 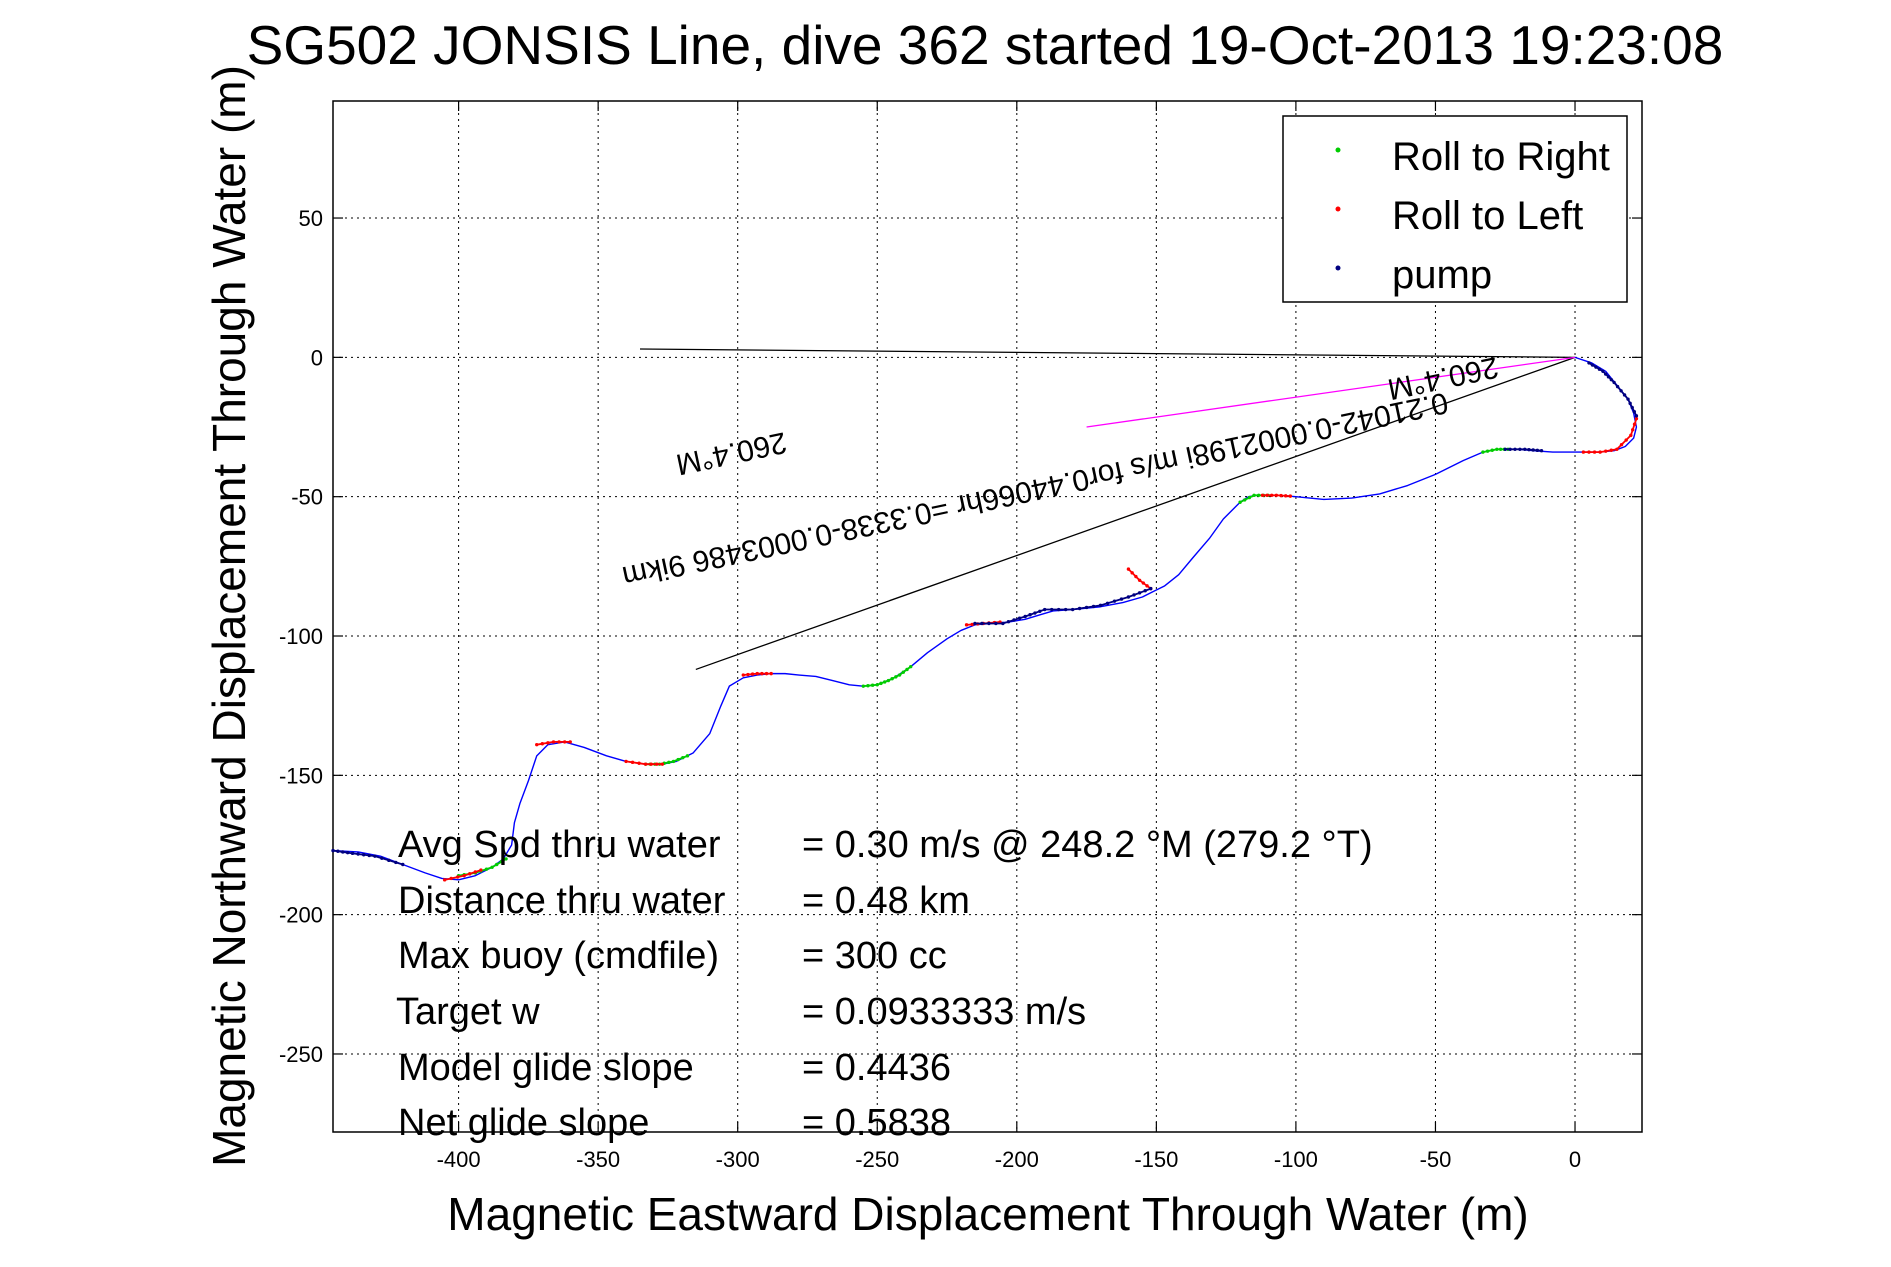 I want to click on y-tick-label: -50, so click(x=307, y=497).